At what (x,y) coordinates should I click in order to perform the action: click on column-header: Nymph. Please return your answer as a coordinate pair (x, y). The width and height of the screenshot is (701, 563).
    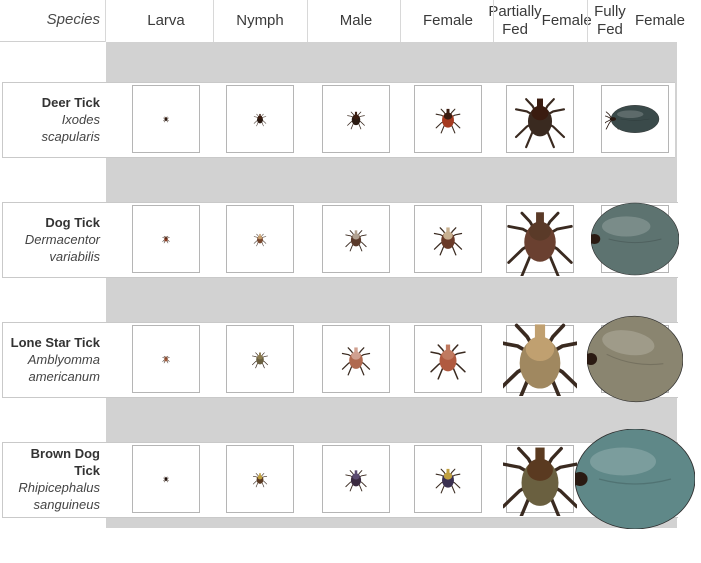
    Looking at the image, I should click on (260, 21).